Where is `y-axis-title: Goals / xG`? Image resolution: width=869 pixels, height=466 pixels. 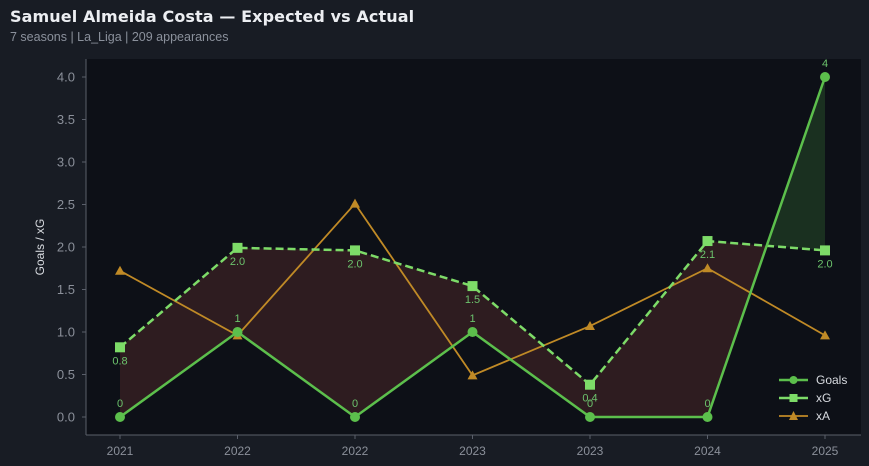 y-axis-title: Goals / xG is located at coordinates (40, 247).